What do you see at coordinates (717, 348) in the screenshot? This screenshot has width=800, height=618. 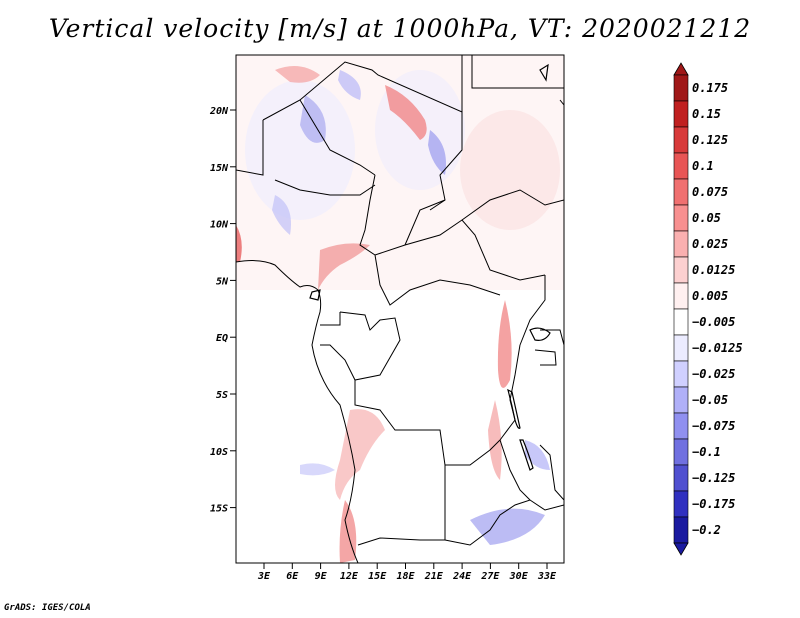 I see `colorbar-label: −0.0125` at bounding box center [717, 348].